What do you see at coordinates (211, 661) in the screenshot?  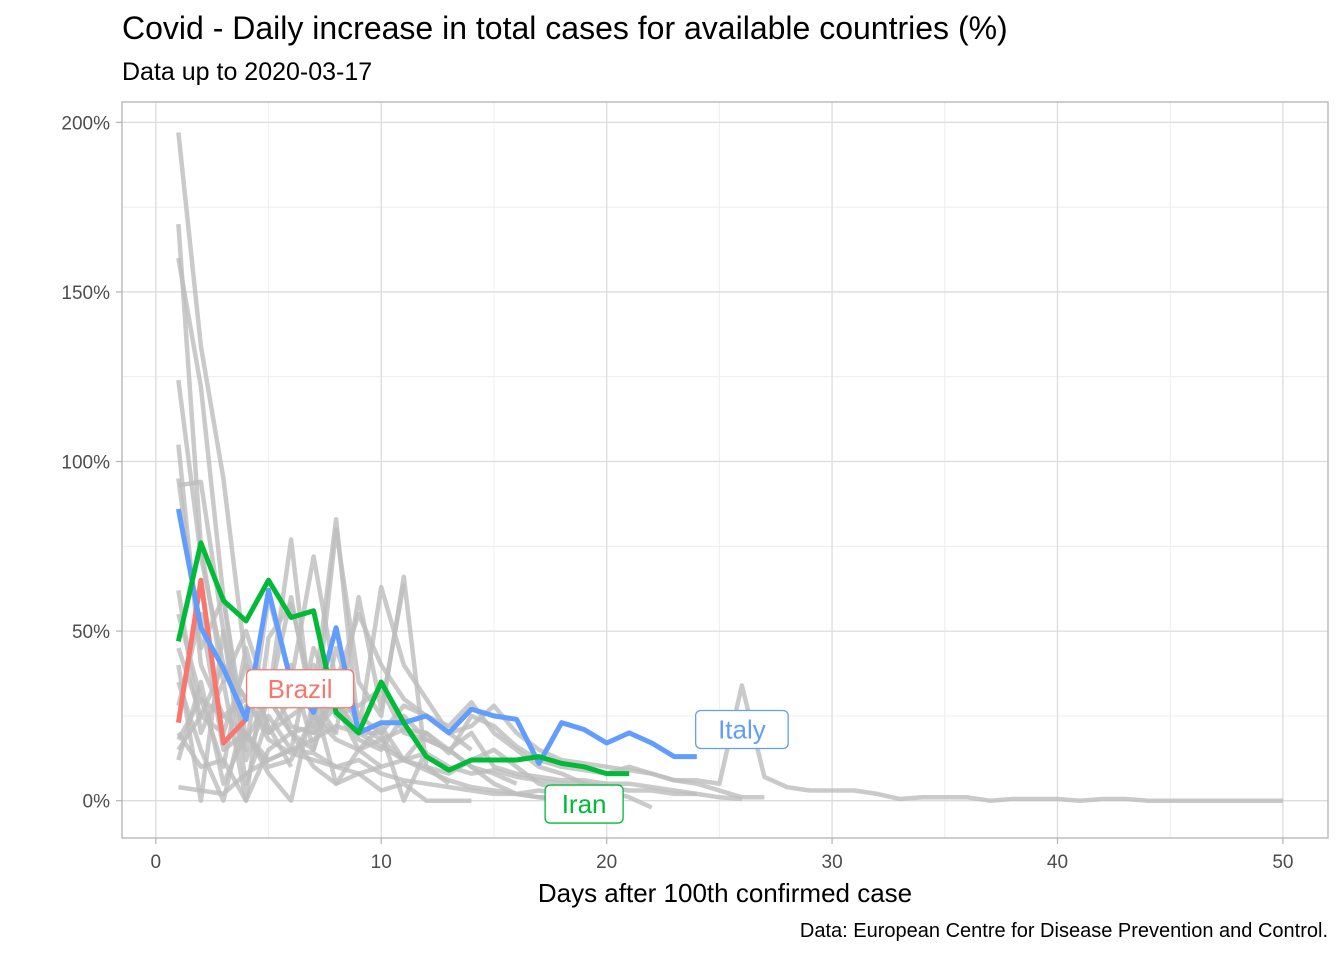 I see `brazil-series-line` at bounding box center [211, 661].